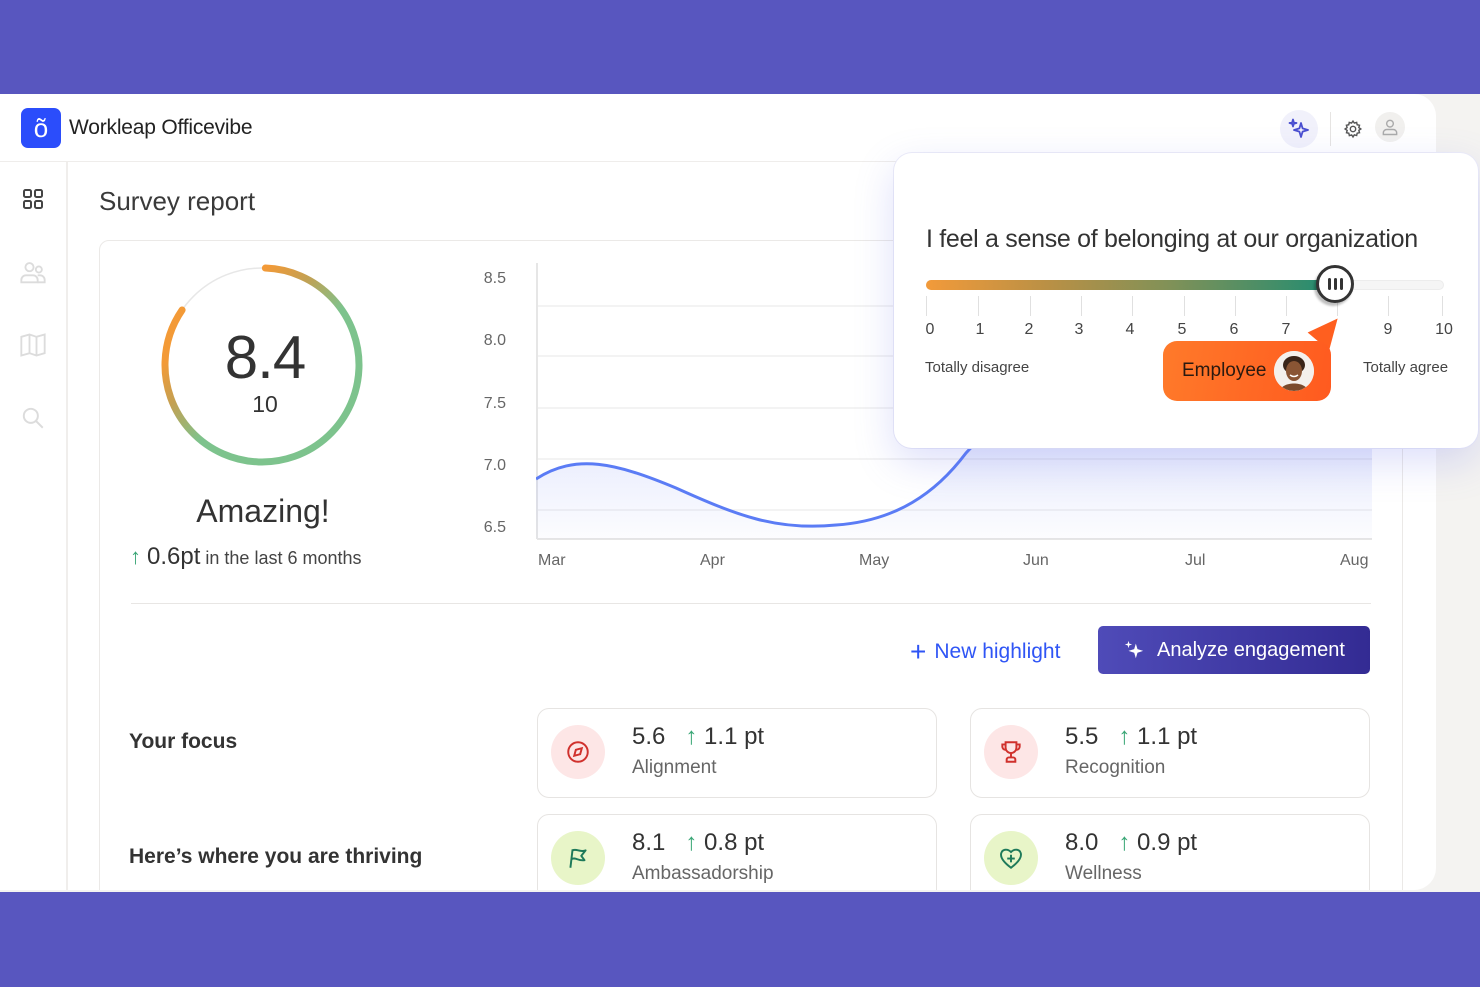  Describe the element at coordinates (1444, 329) in the screenshot. I see `scale-label: 10` at that location.